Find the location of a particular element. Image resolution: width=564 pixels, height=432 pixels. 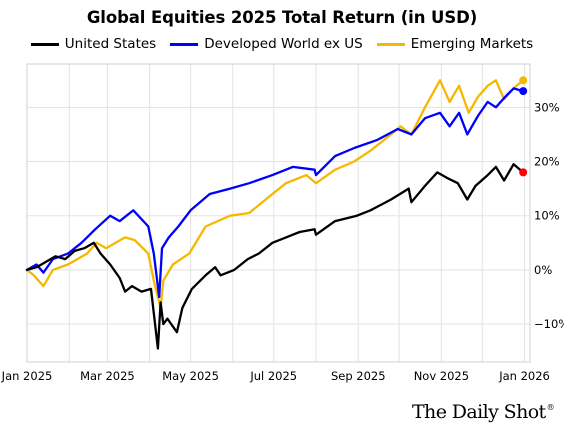

end-marker-developed-world-ex-us is located at coordinates (523, 91).